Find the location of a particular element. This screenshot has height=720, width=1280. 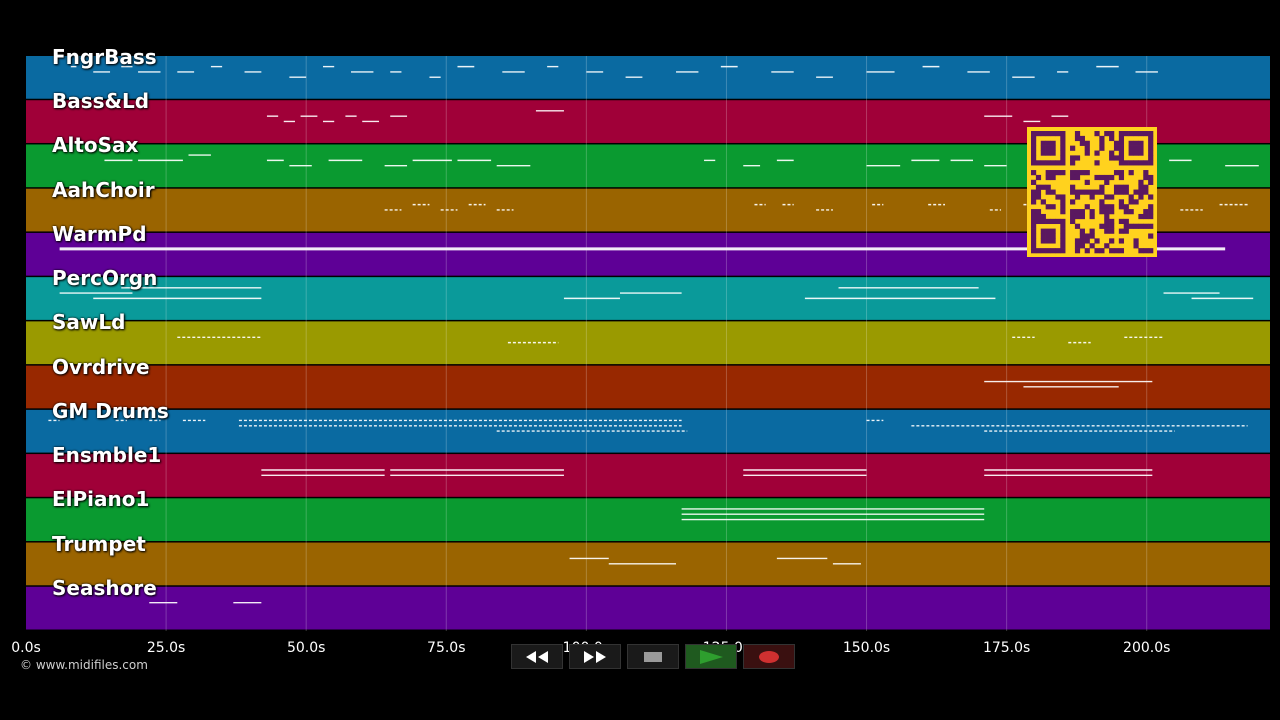

tick-label: 200.0s is located at coordinates (1147, 648).